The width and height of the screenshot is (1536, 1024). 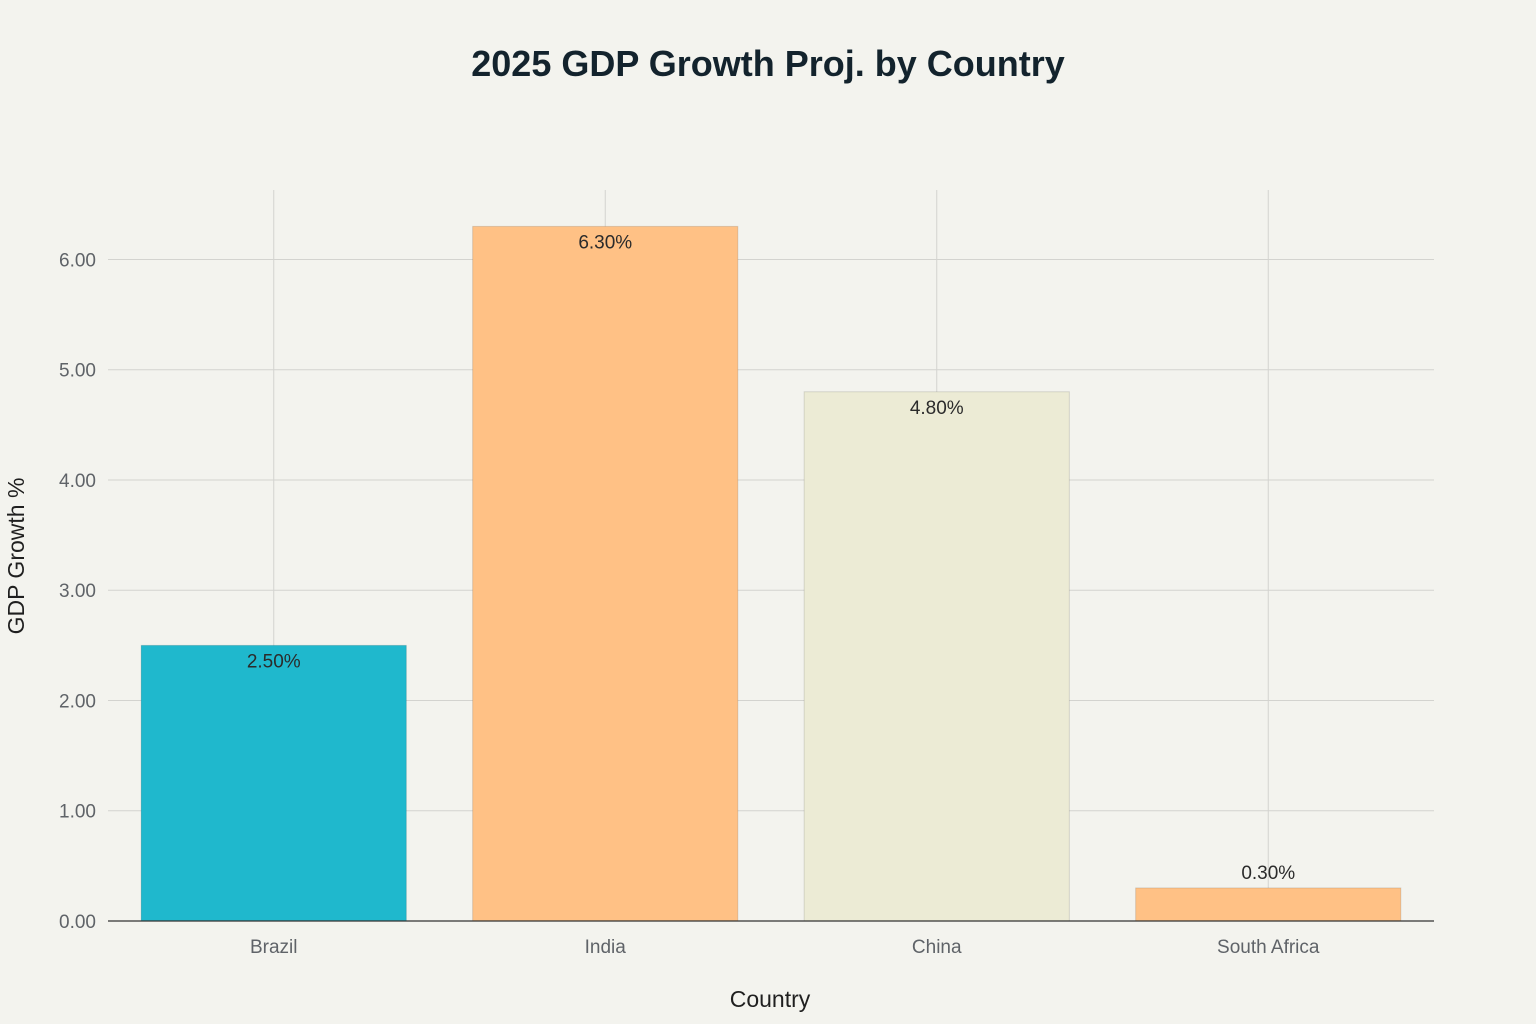 I want to click on y-tick-label: 3.00, so click(x=77, y=591).